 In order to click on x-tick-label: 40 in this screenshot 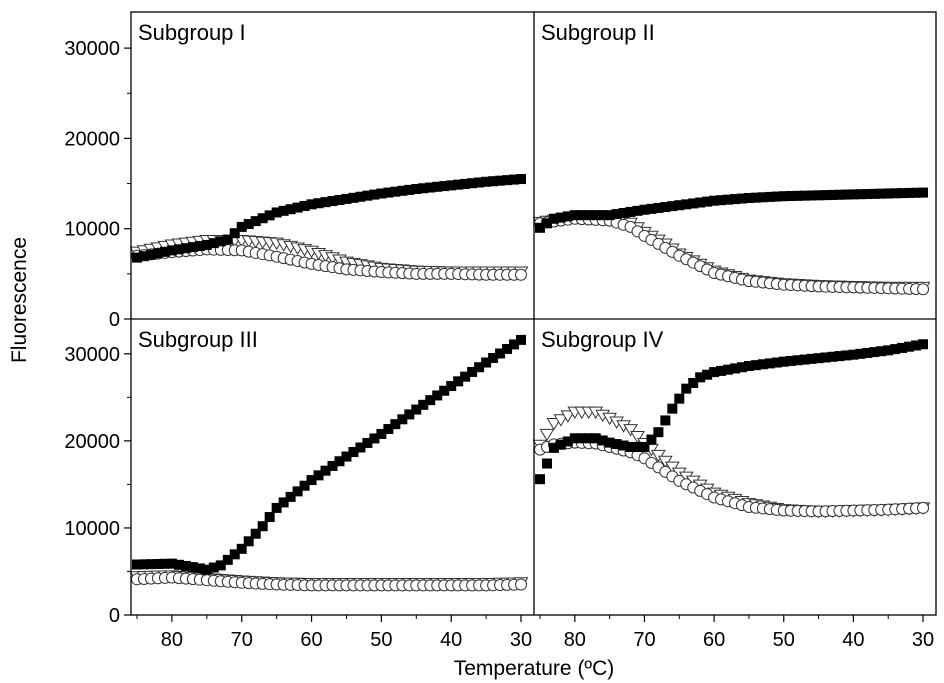, I will do `click(451, 640)`.